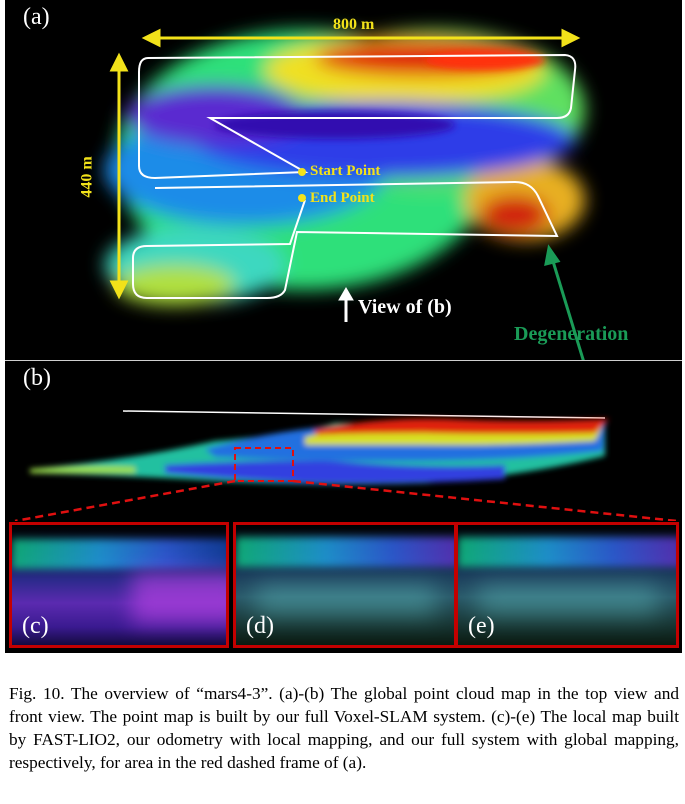 The width and height of the screenshot is (685, 804). What do you see at coordinates (87, 177) in the screenshot?
I see `height-dimension-label: 440 m` at bounding box center [87, 177].